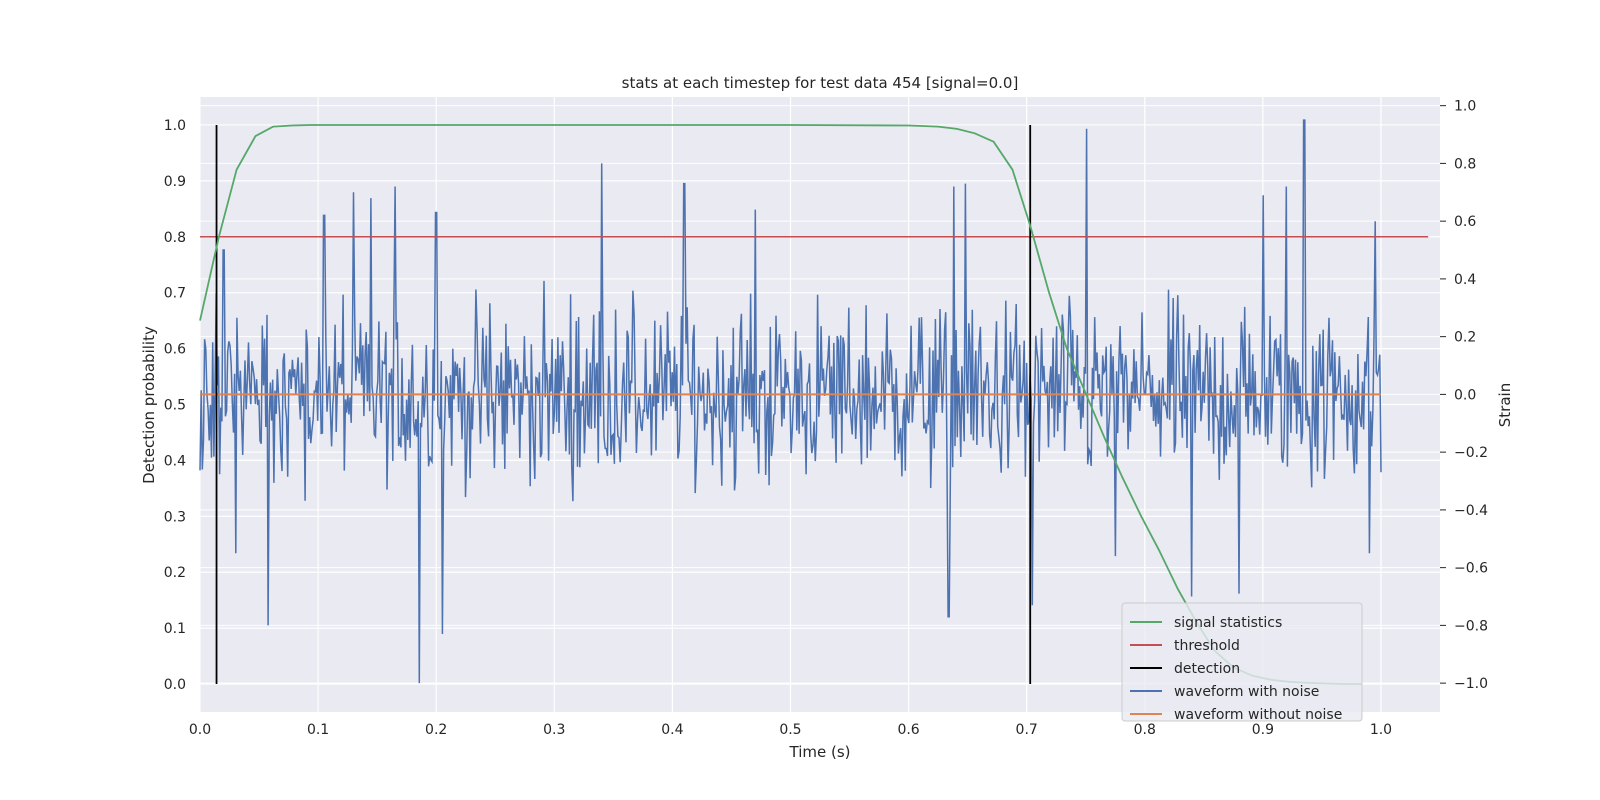 This screenshot has width=1600, height=800. I want to click on y2-tick-label: 1.0, so click(1465, 107).